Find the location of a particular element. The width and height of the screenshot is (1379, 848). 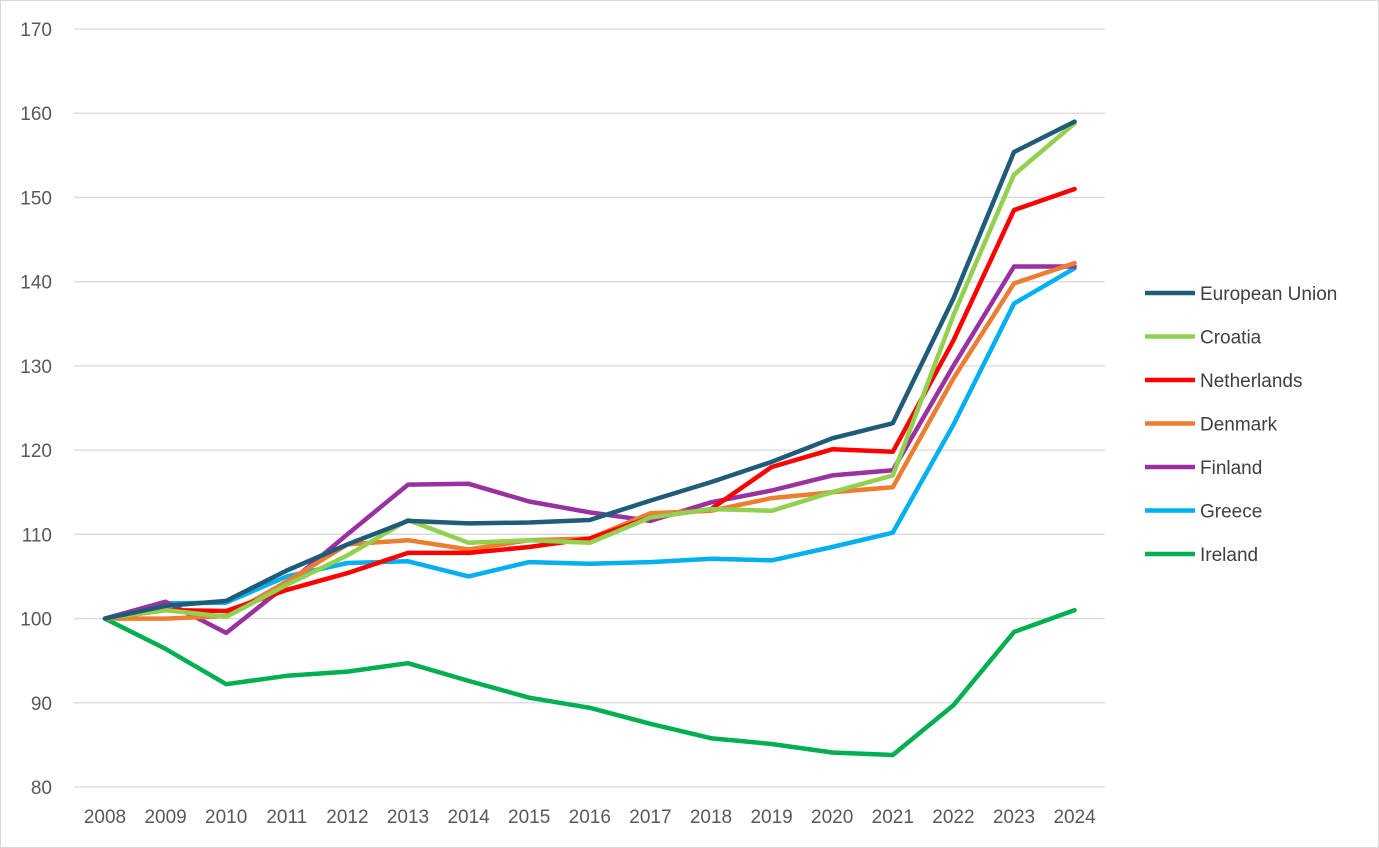

legend-label-european-union: European Union is located at coordinates (1268, 294).